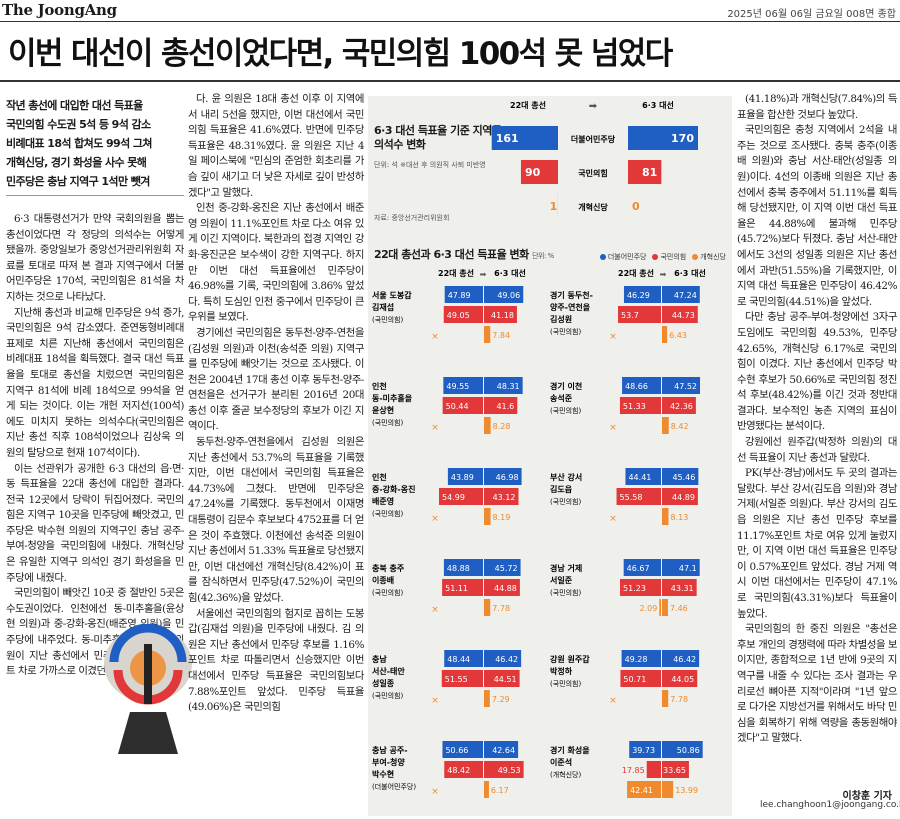  I want to click on vote-value: 50.71, so click(634, 679).